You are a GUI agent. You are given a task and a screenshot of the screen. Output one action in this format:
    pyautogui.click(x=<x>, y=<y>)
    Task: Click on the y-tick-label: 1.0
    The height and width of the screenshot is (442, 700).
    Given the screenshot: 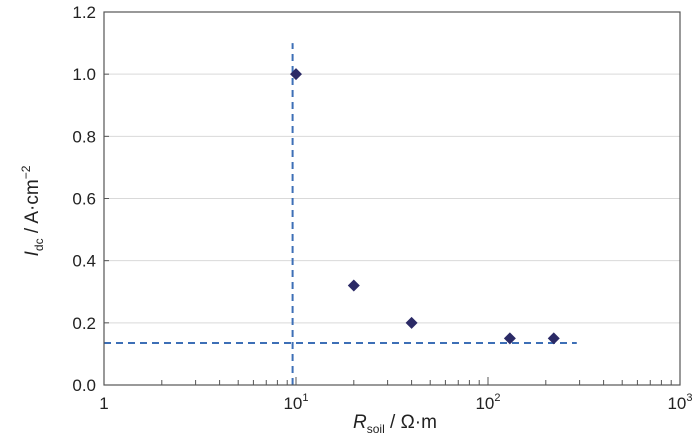 What is the action you would take?
    pyautogui.click(x=84, y=74)
    